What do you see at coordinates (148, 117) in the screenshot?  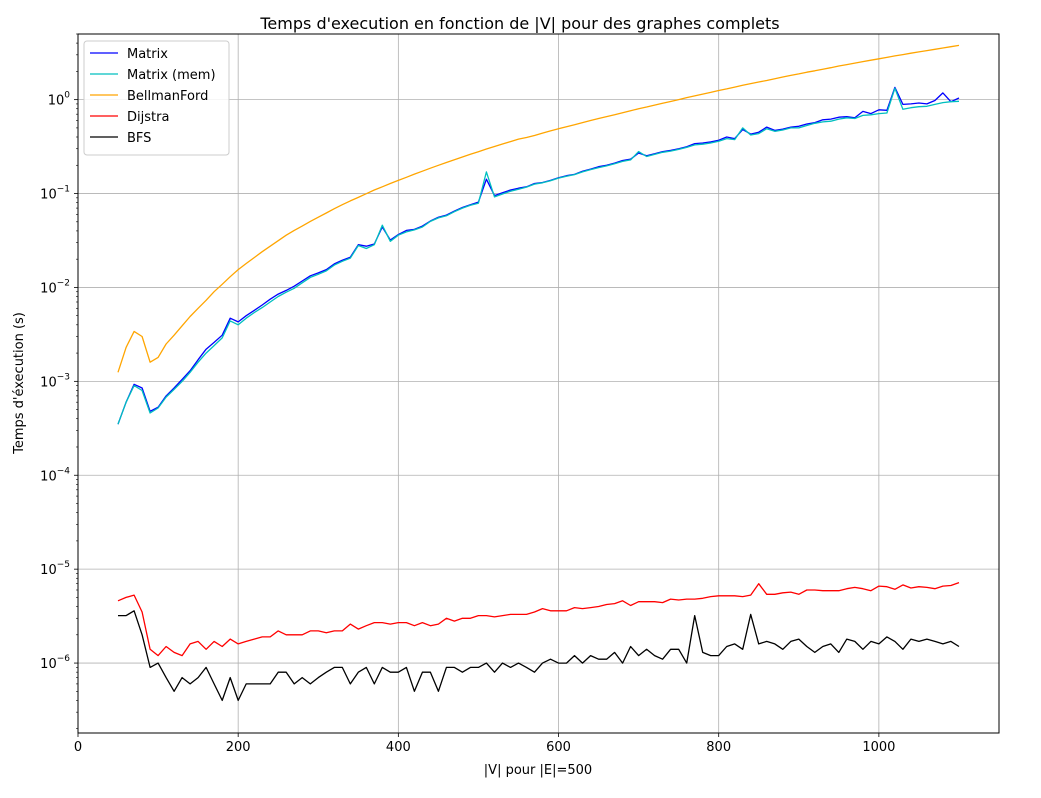 I see `legend-label: Dijstra` at bounding box center [148, 117].